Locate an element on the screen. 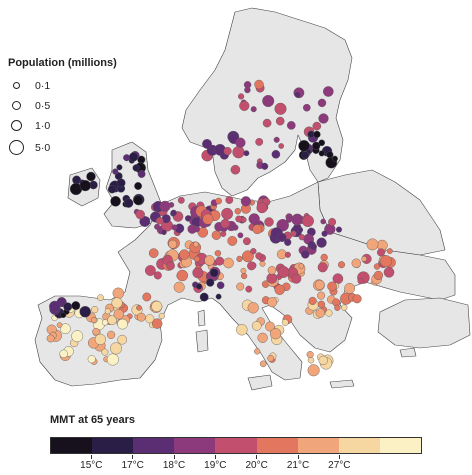 The image size is (472, 475). corsica-land is located at coordinates (201, 318).